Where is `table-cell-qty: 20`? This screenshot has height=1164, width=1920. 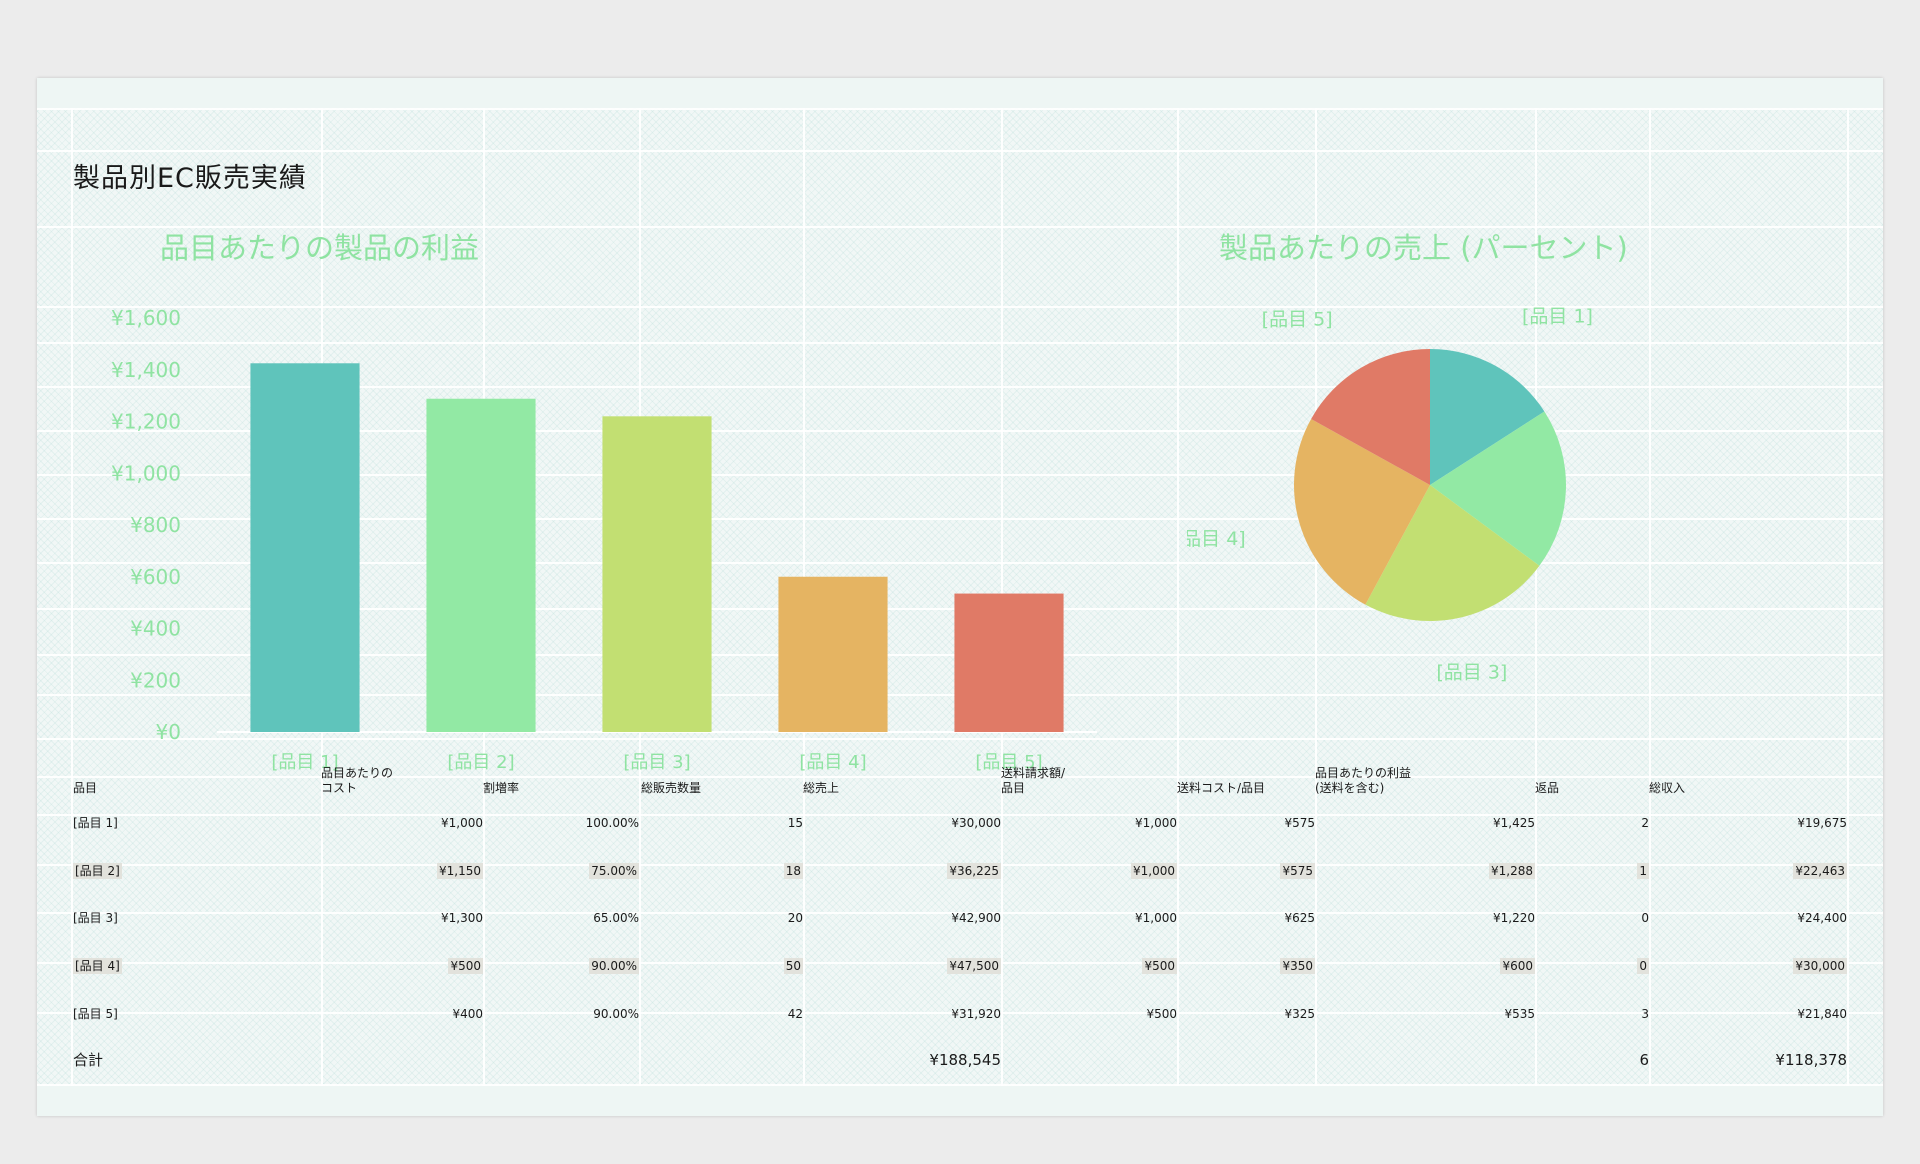
table-cell-qty: 20 is located at coordinates (795, 918).